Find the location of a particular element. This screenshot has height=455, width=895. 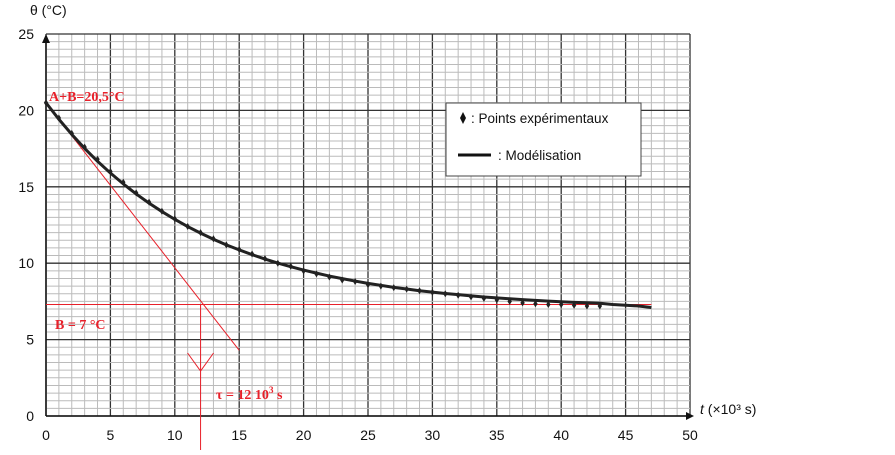

legend-box is located at coordinates (543, 139).